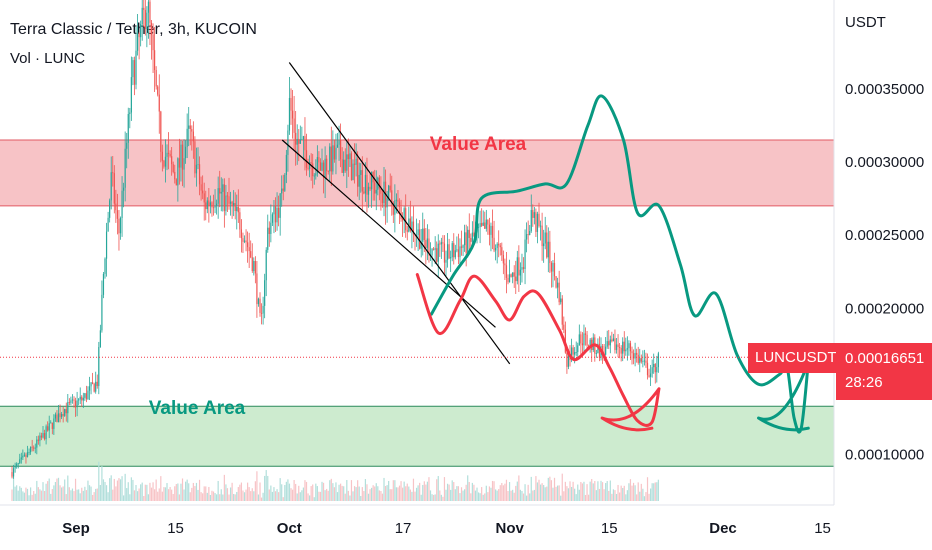 The width and height of the screenshot is (932, 550). I want to click on price-tick-label: 0.00035000, so click(884, 89).